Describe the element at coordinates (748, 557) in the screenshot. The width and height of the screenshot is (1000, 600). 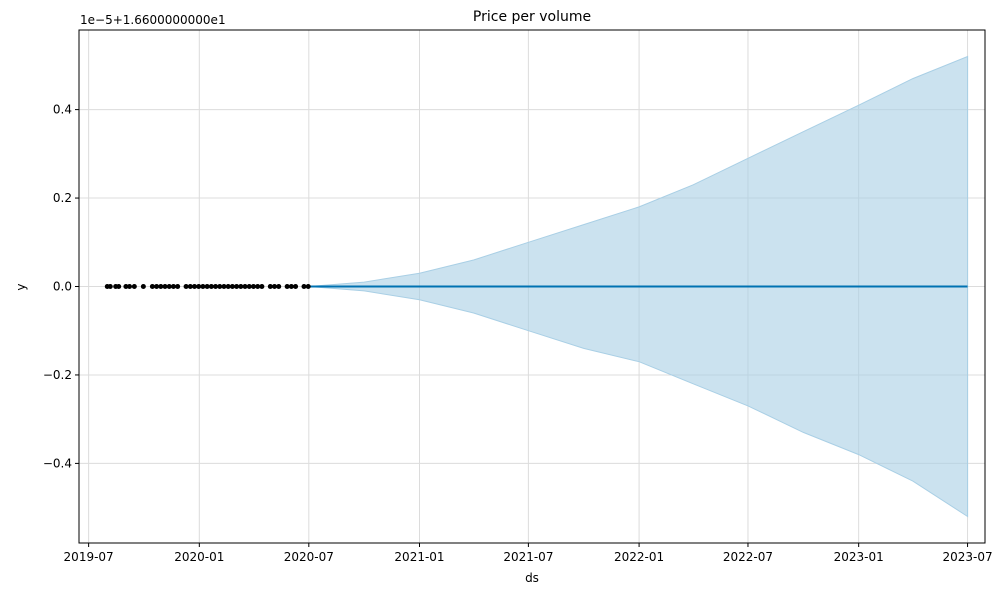
I see `x-tick-label-6: 2022-07` at that location.